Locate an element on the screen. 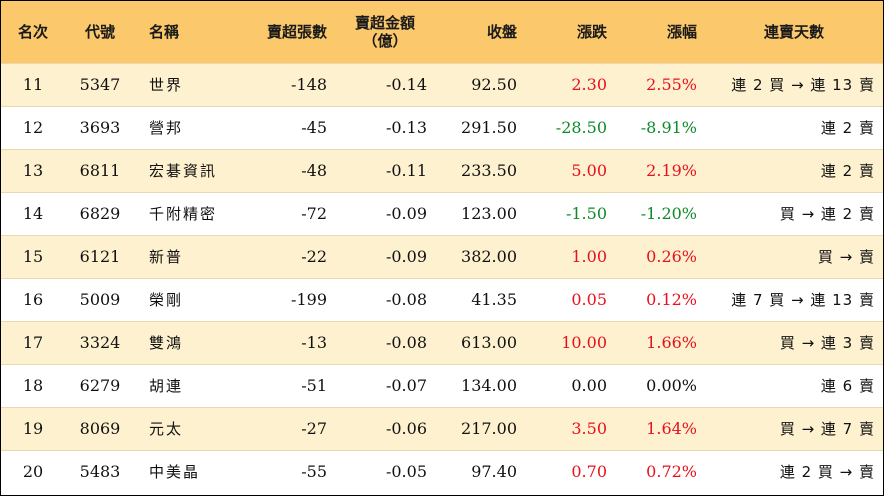  header-amount: 賣超金額 （億） is located at coordinates (385, 32).